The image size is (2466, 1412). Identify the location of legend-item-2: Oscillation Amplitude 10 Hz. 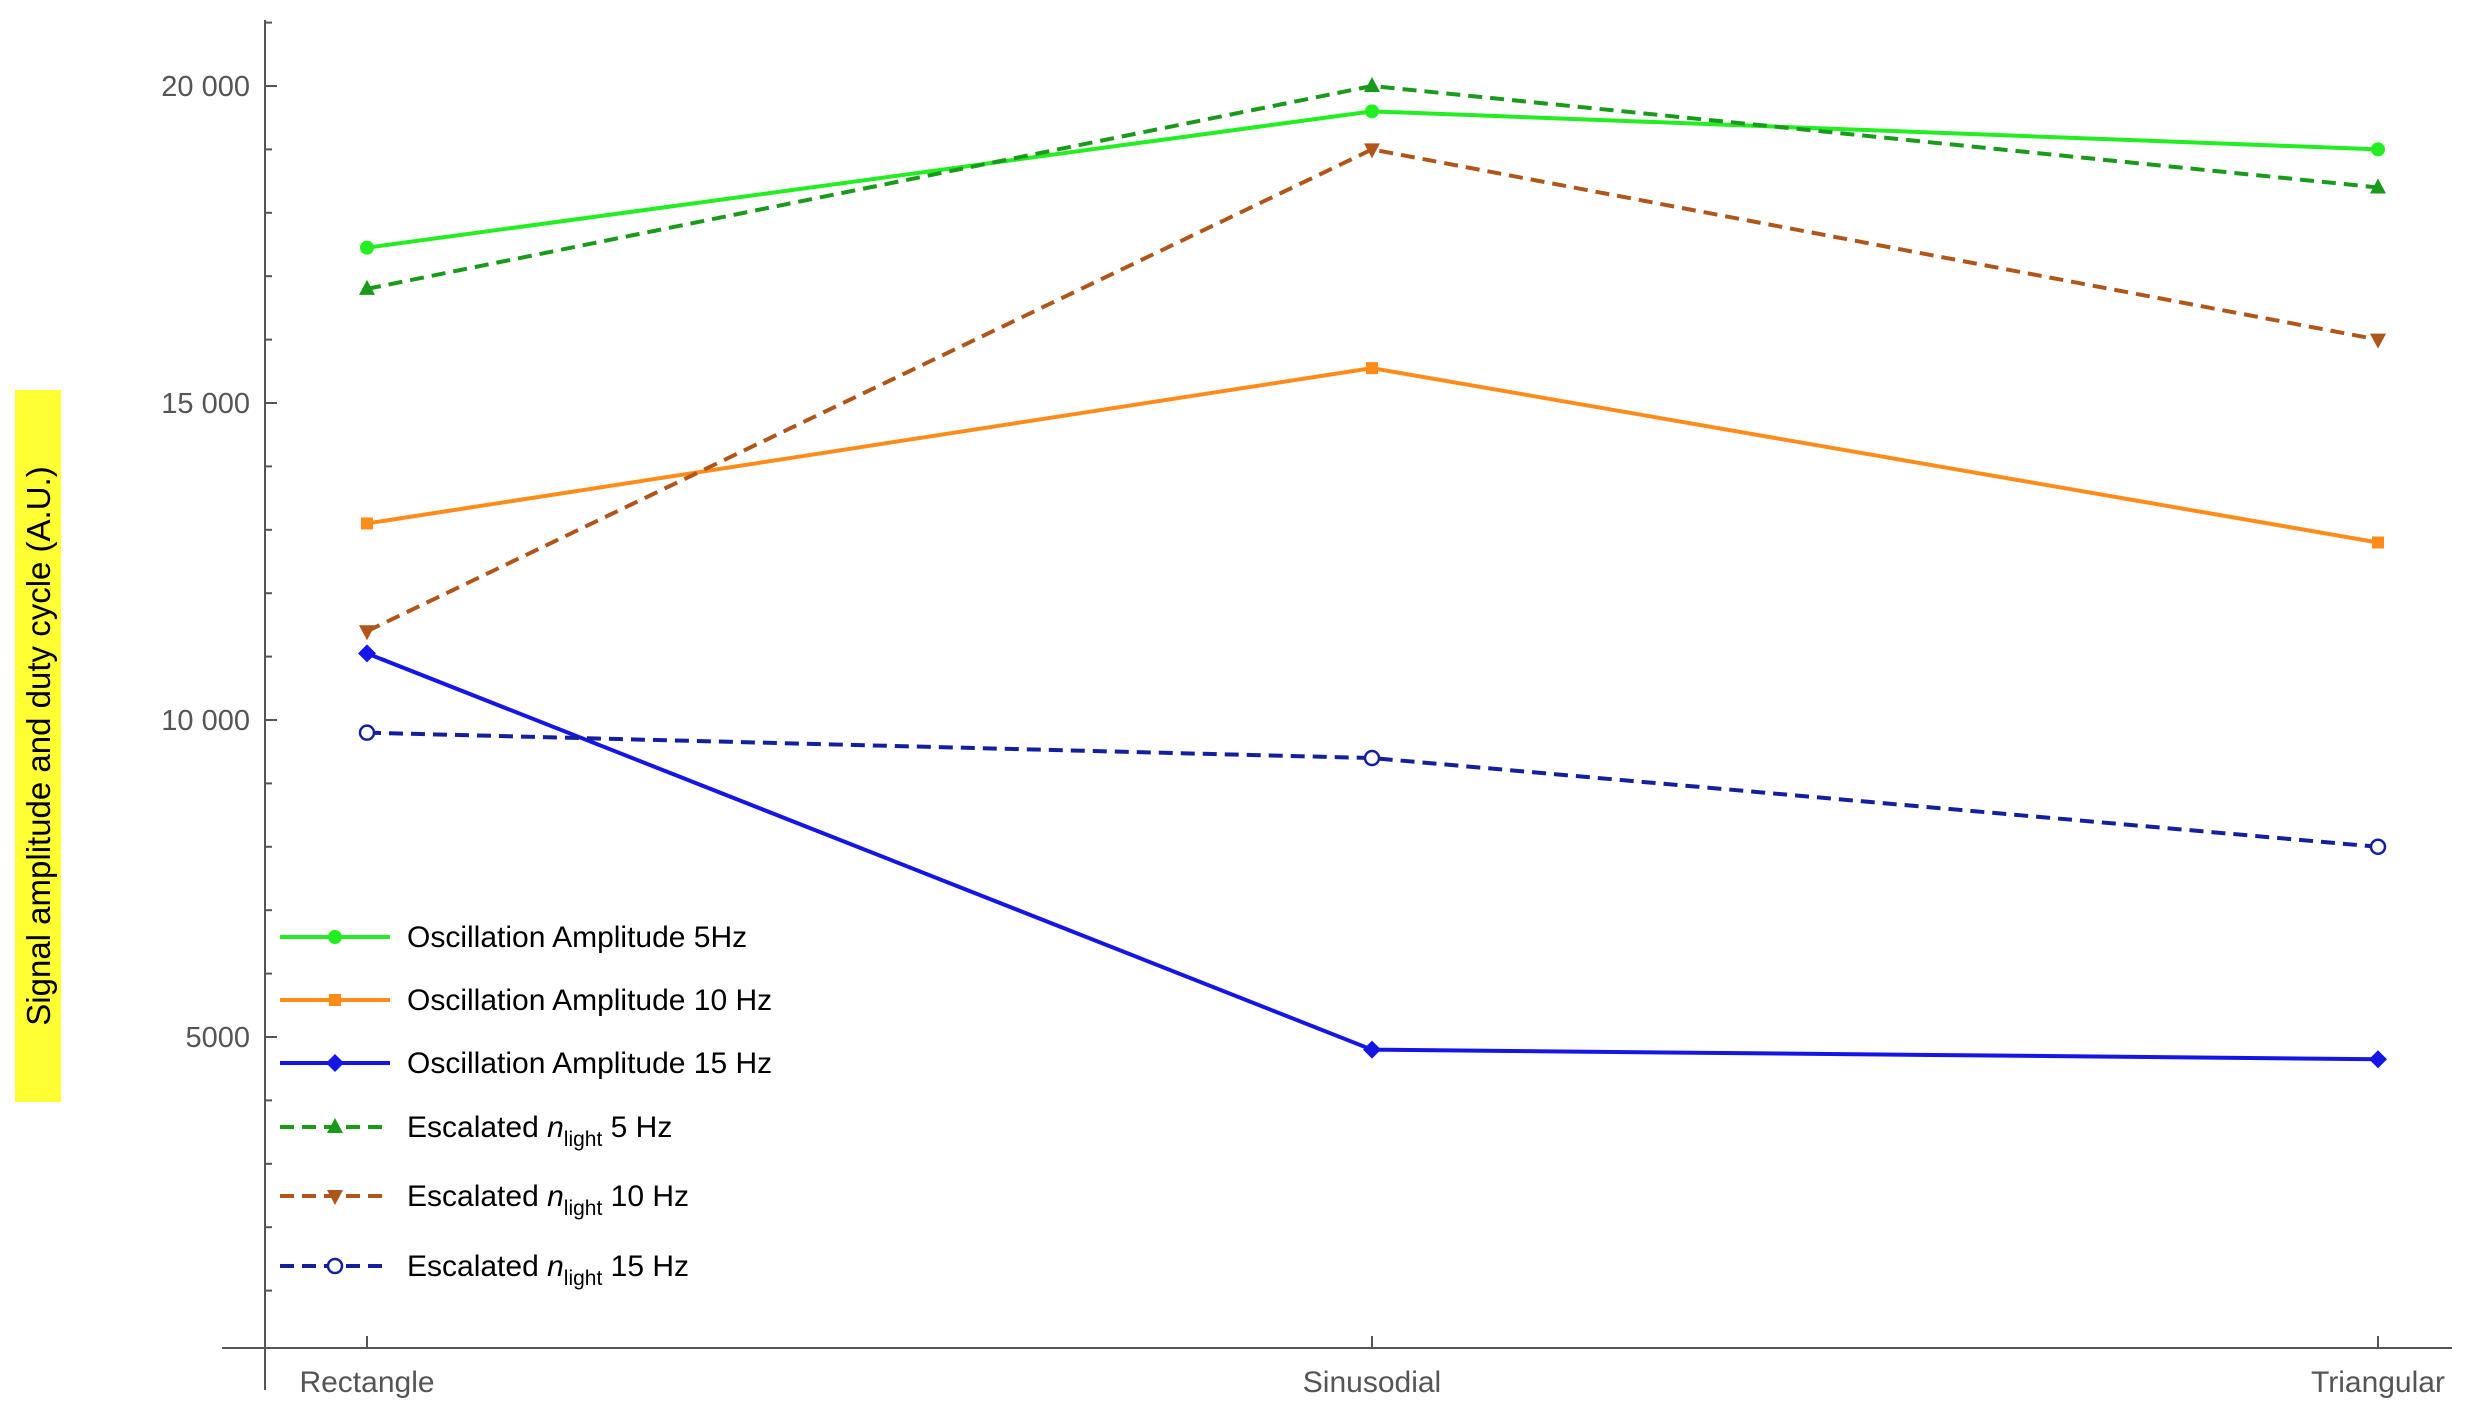
(526, 1000).